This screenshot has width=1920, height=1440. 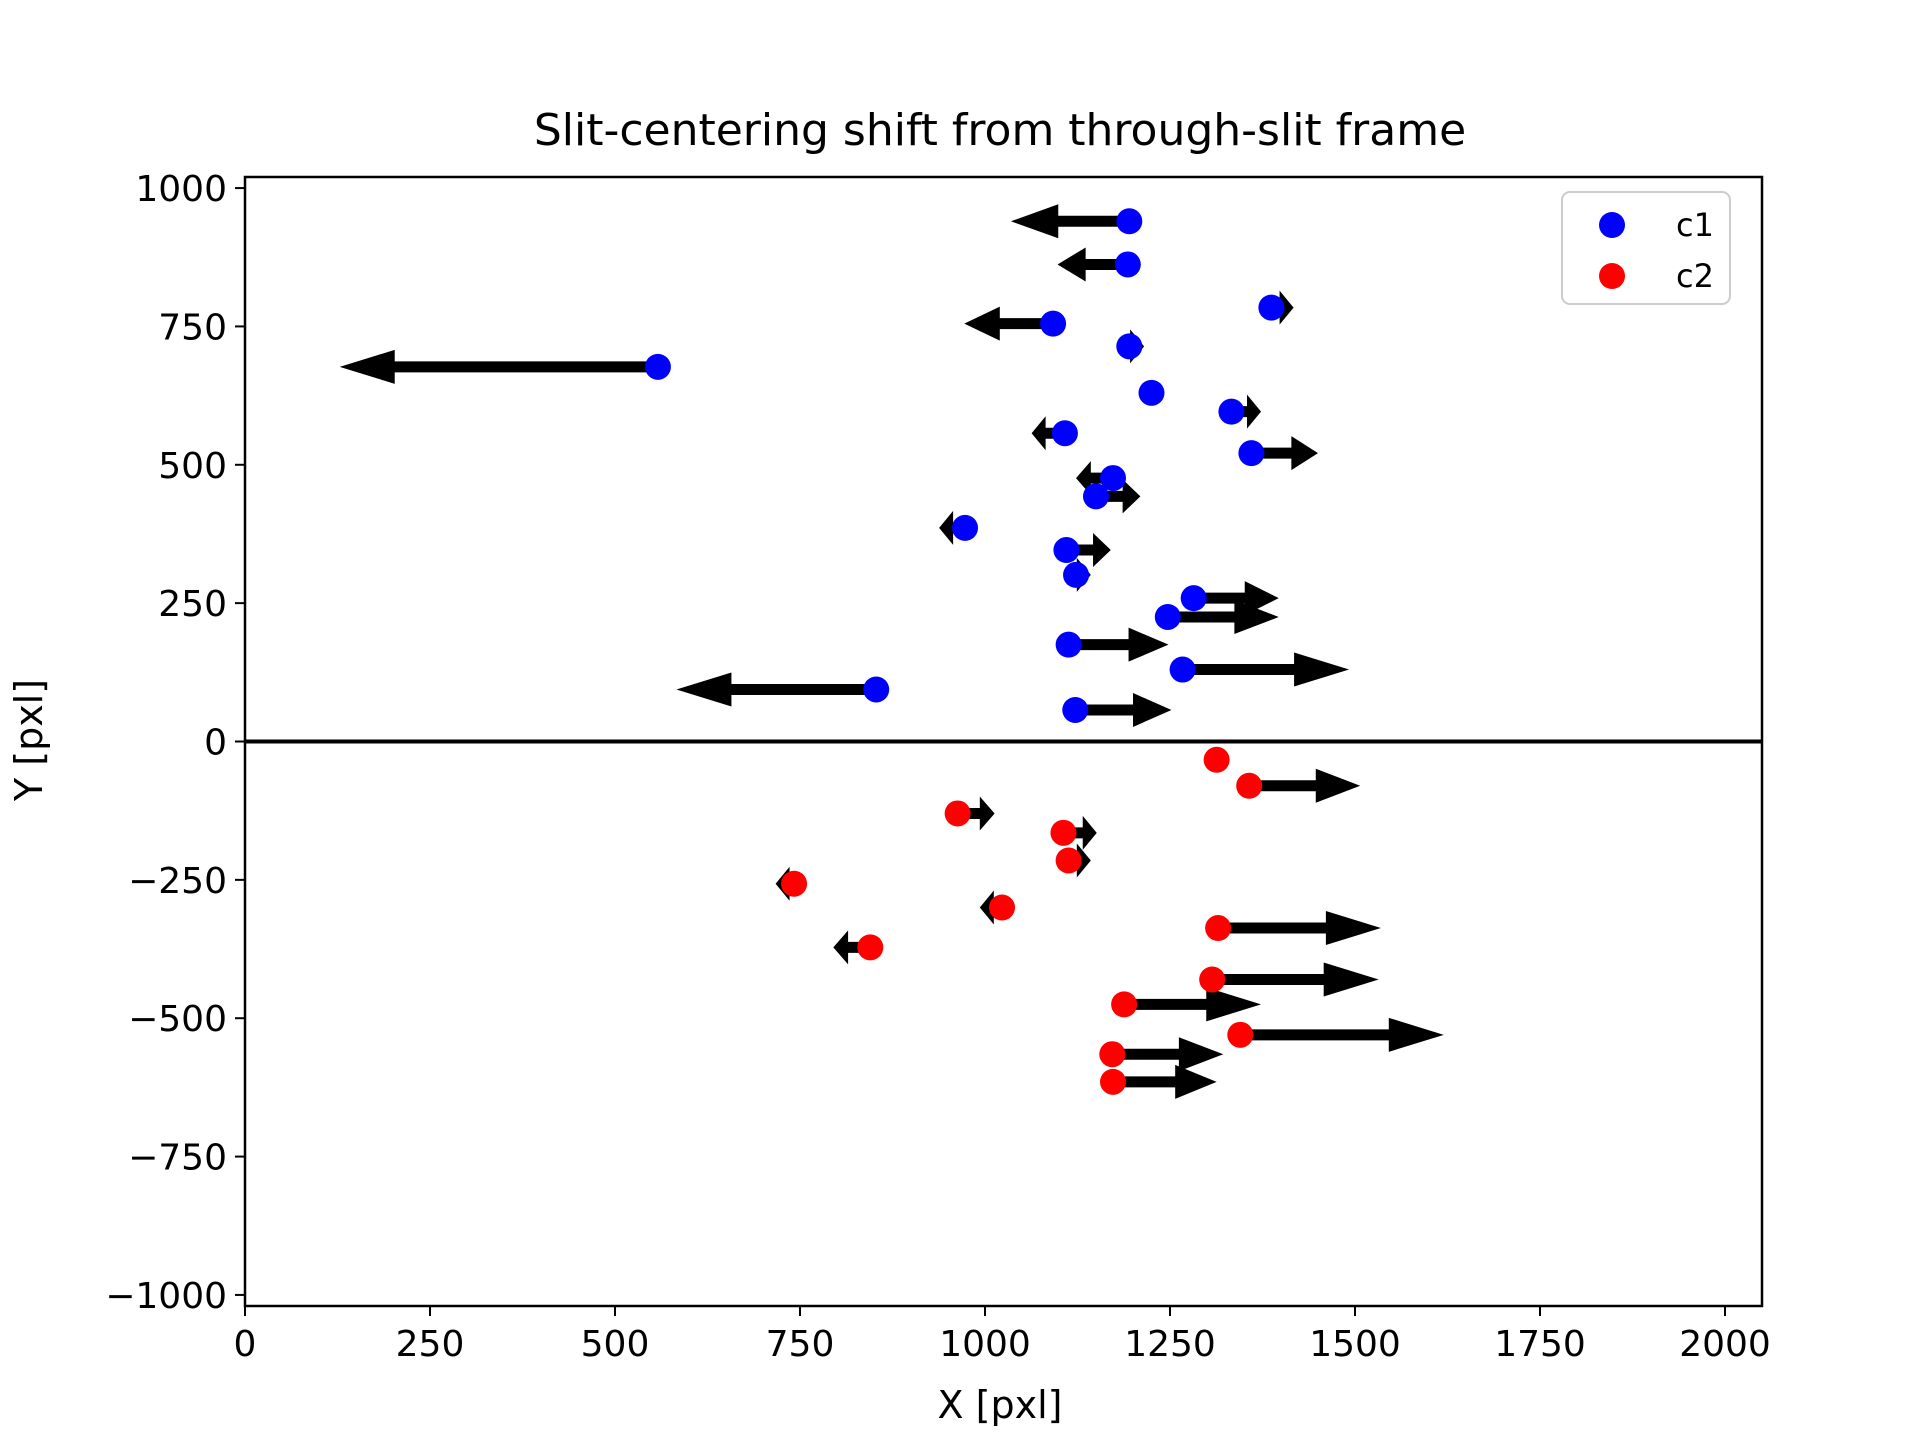 I want to click on y-tick-label: −500, so click(x=177, y=1019).